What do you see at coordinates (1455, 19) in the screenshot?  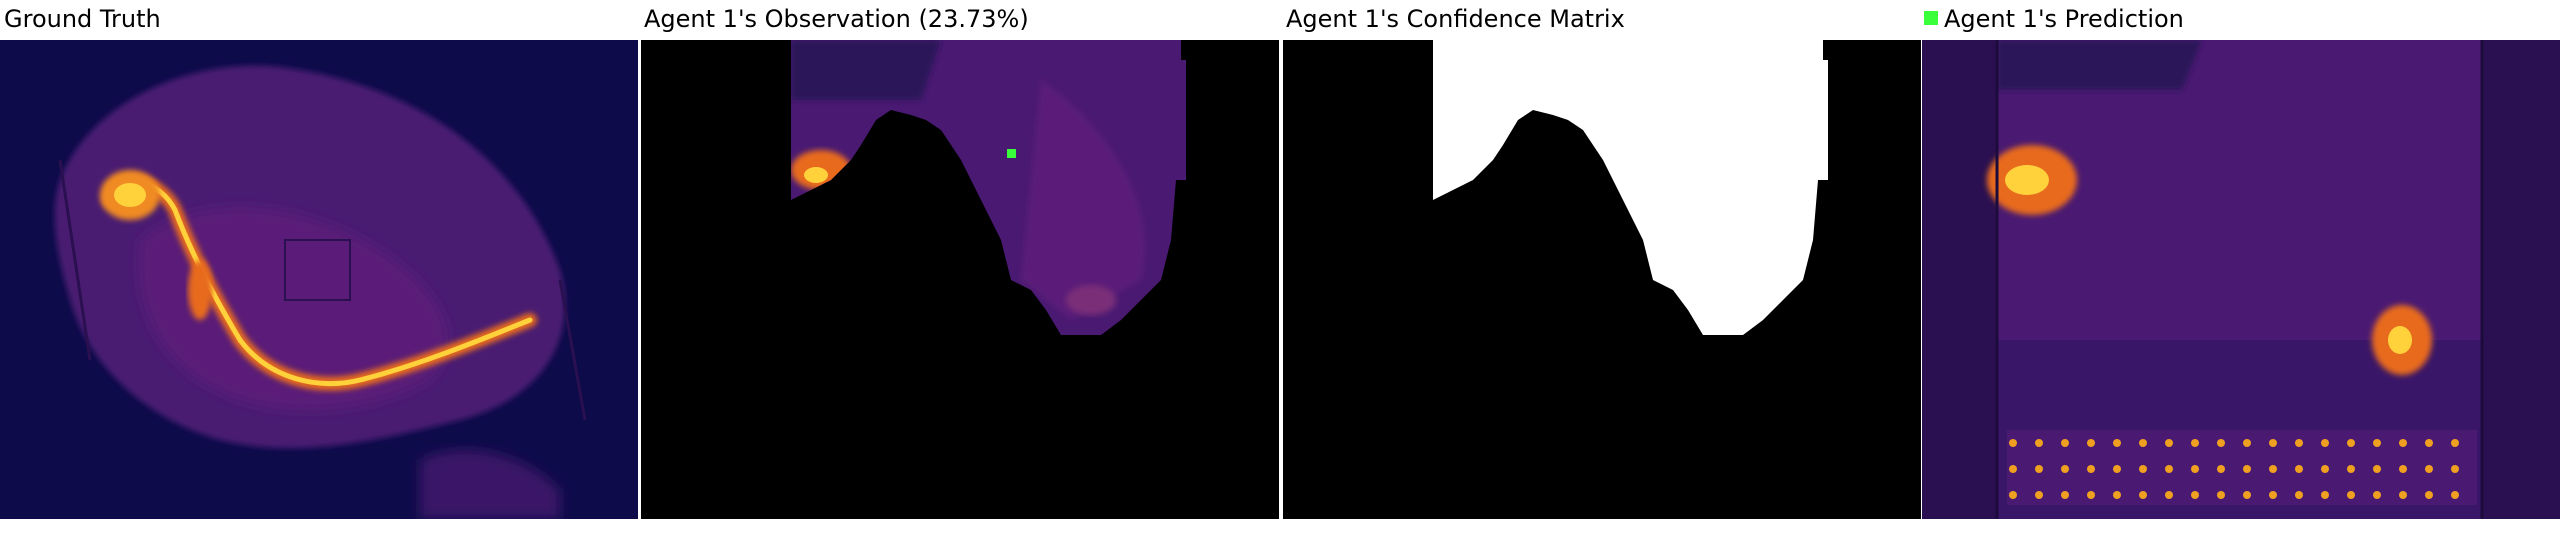 I see `panel-title-confidence: Agent 1's Confidence Matrix` at bounding box center [1455, 19].